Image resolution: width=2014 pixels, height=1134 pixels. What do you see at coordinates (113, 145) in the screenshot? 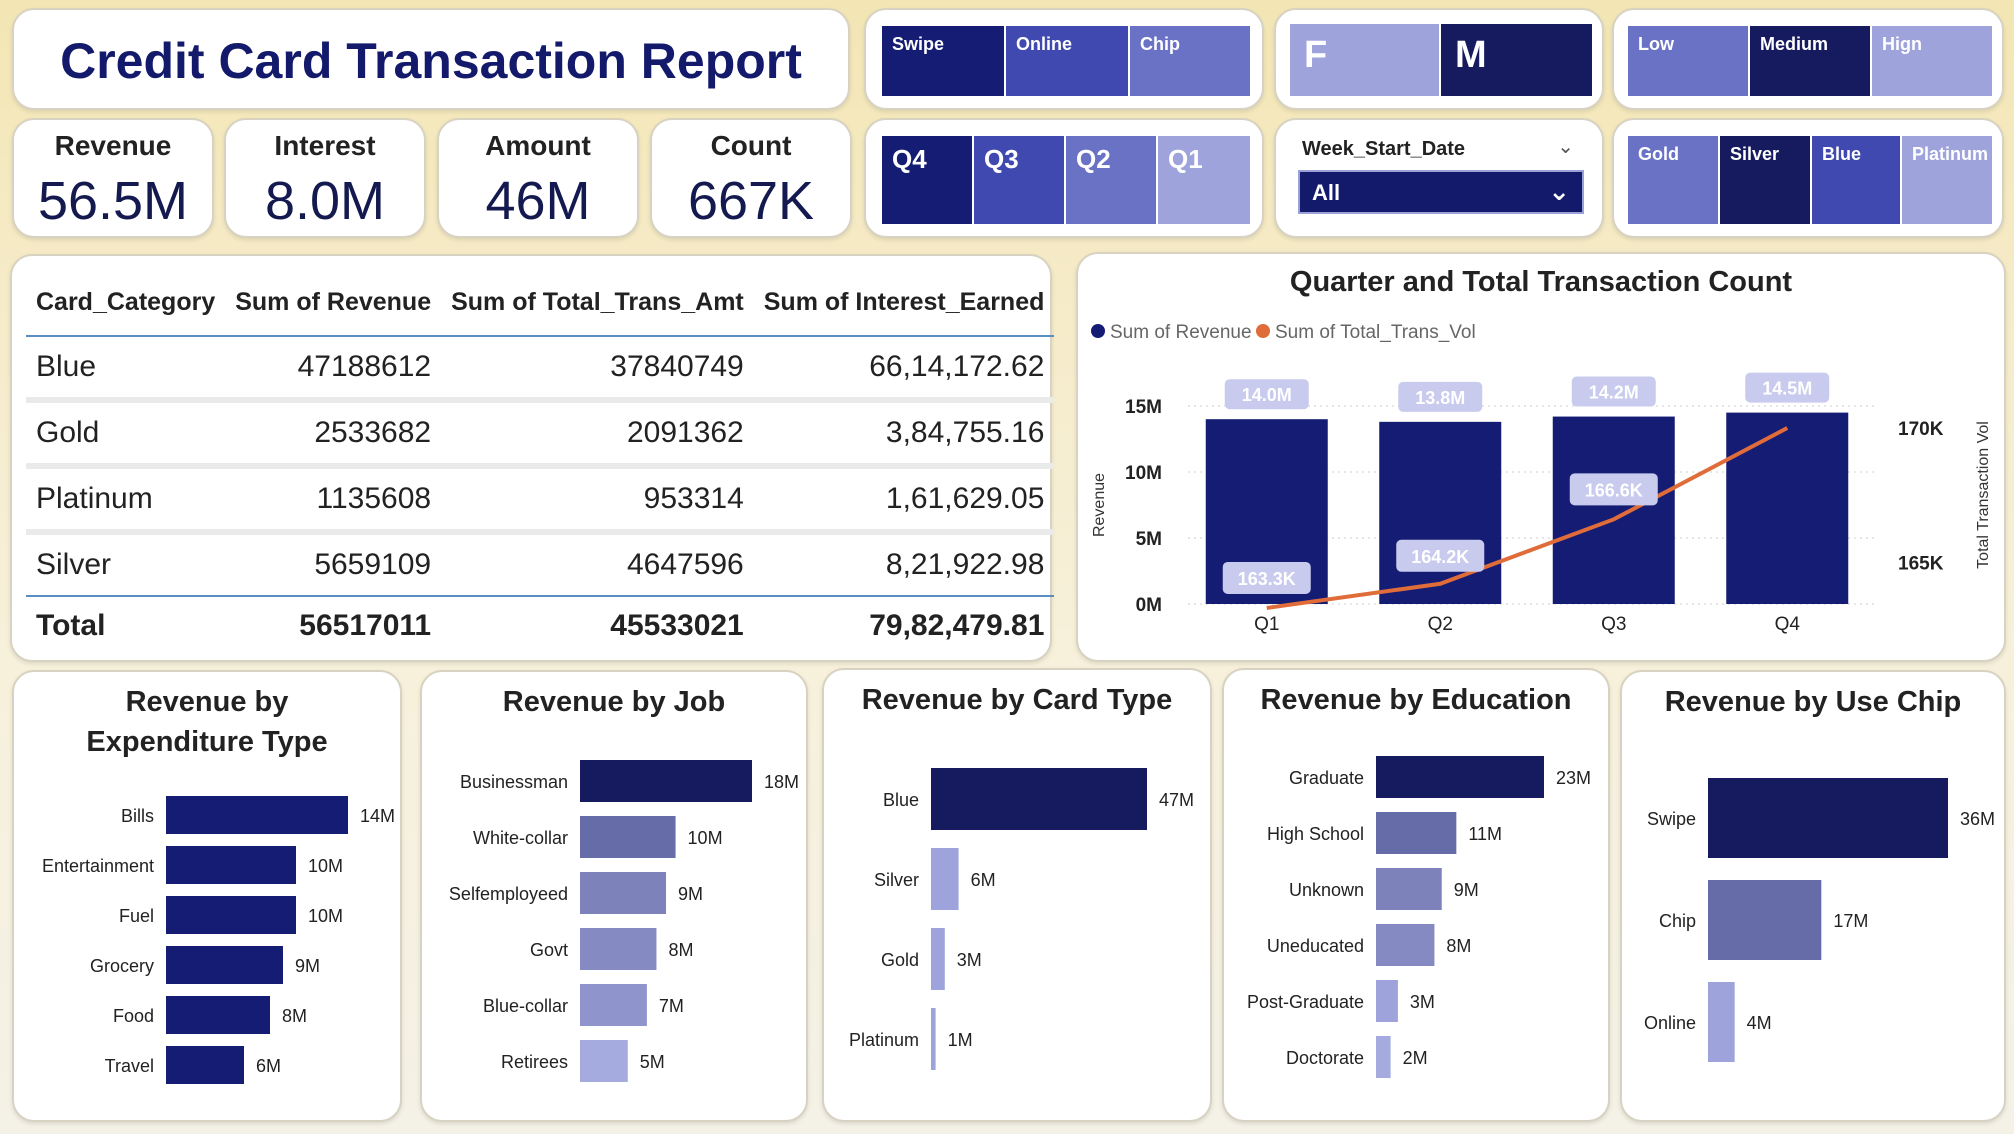
I see `kpi-revenue-label: Revenue` at bounding box center [113, 145].